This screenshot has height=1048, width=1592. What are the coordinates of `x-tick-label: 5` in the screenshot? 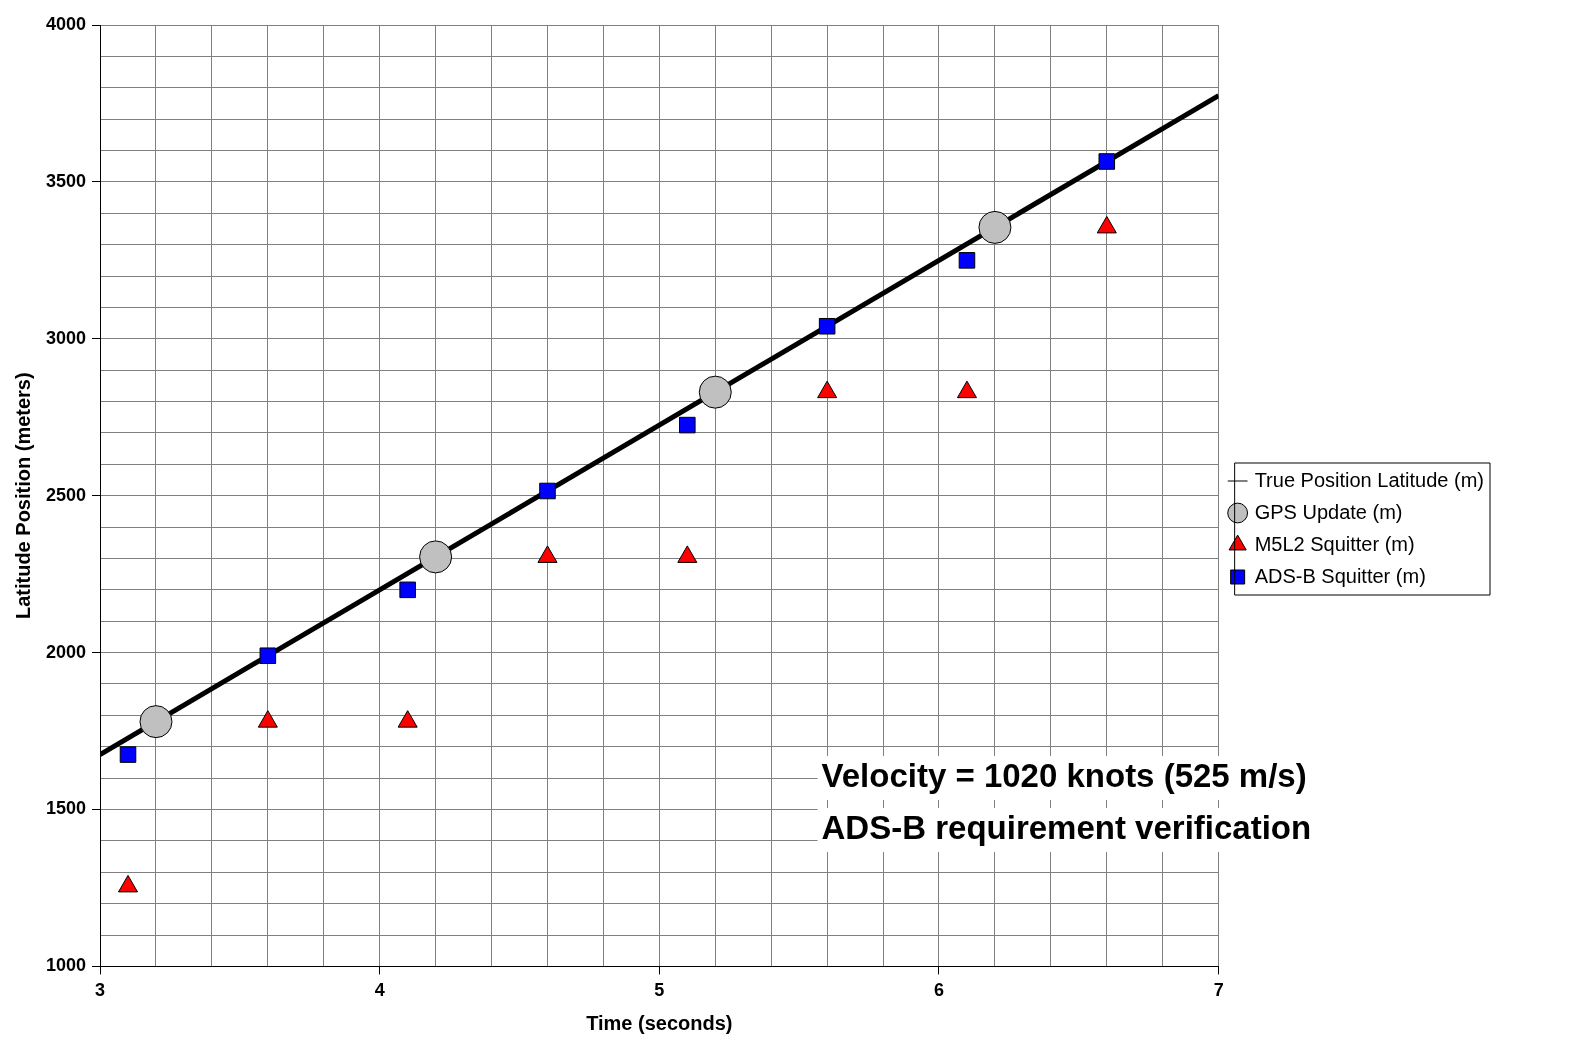 It's located at (659, 990).